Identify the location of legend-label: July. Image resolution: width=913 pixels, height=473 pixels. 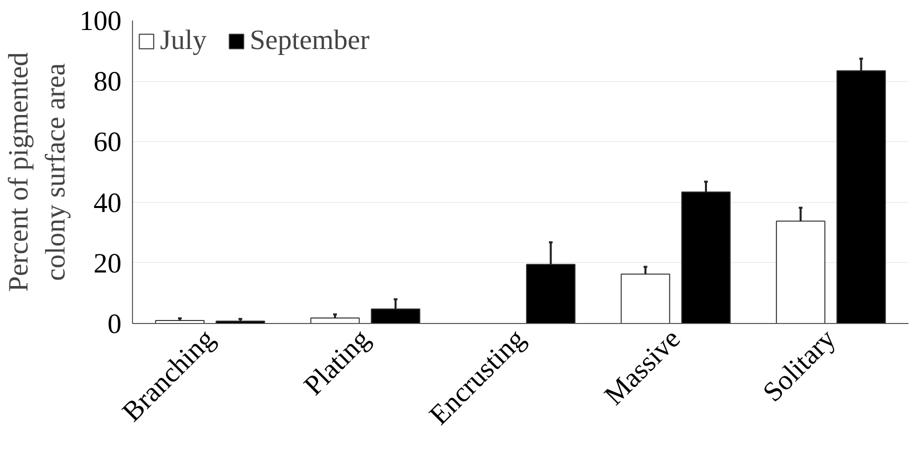
(183, 41).